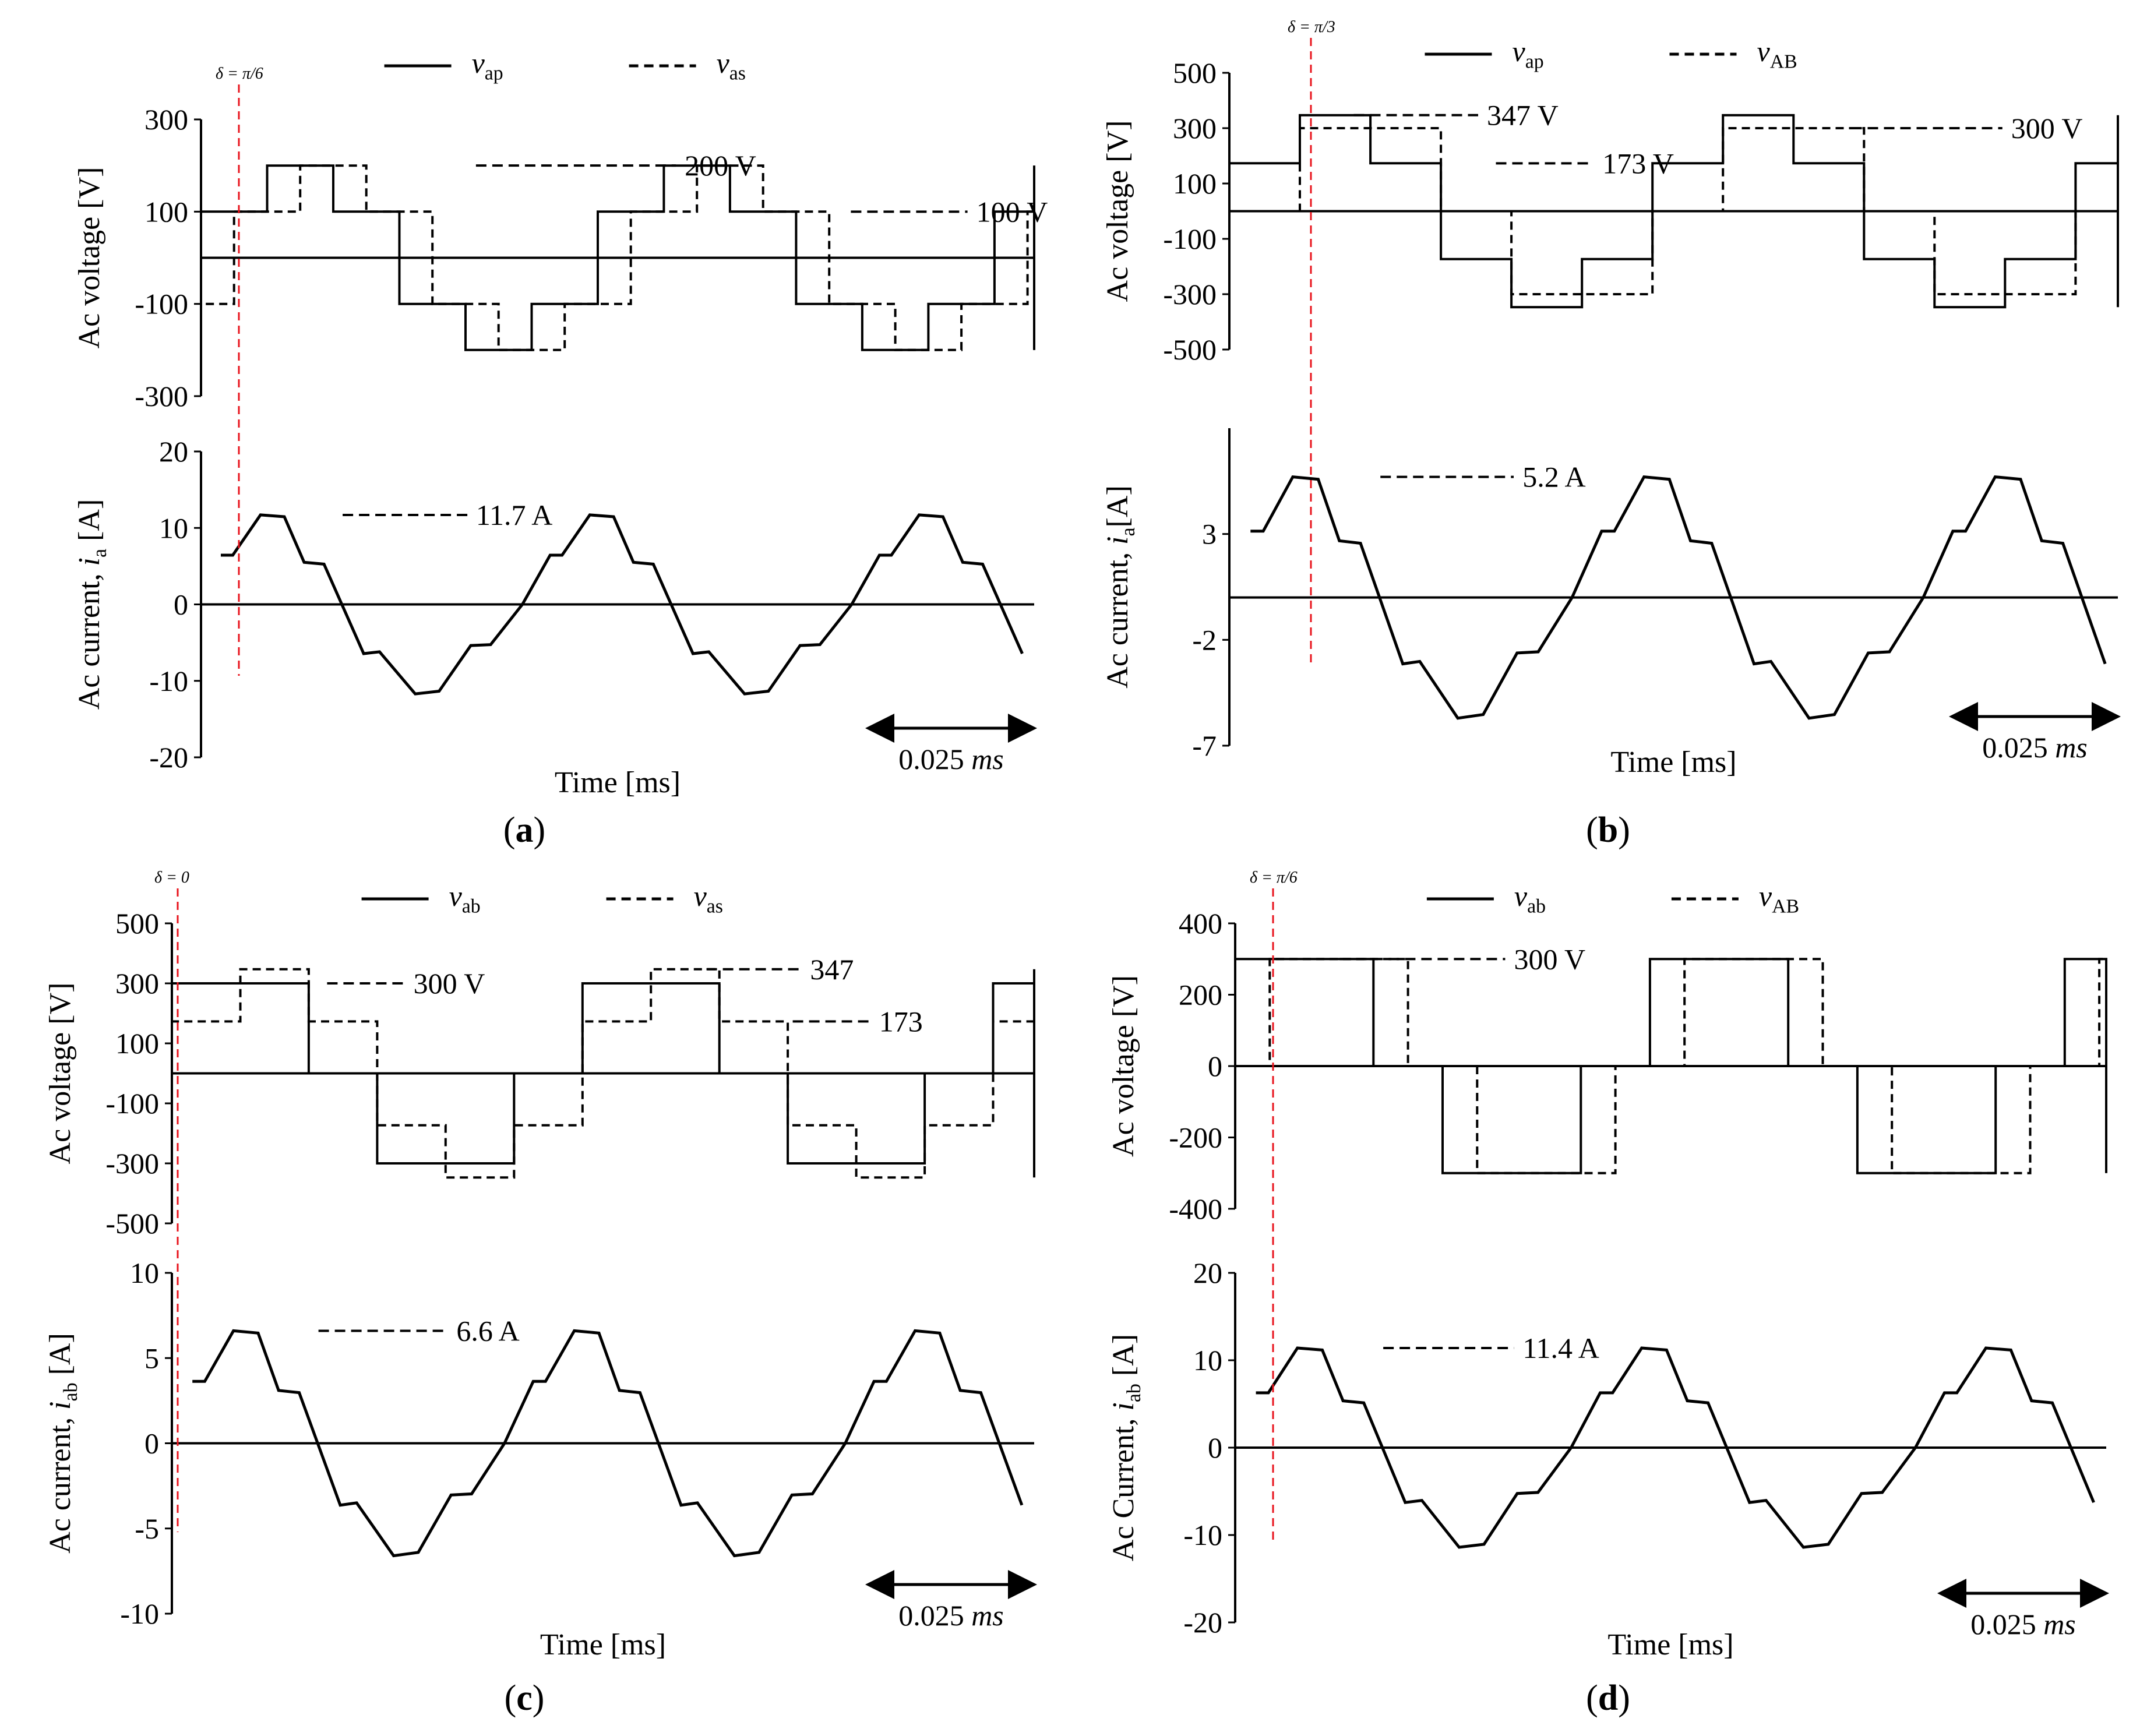 This screenshot has height=1736, width=2147. I want to click on delta-label: δ = 0, so click(172, 878).